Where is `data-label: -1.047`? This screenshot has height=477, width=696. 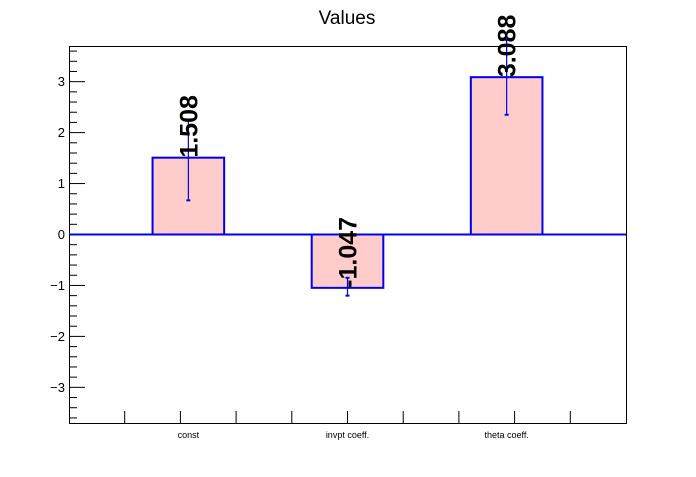 data-label: -1.047 is located at coordinates (349, 252).